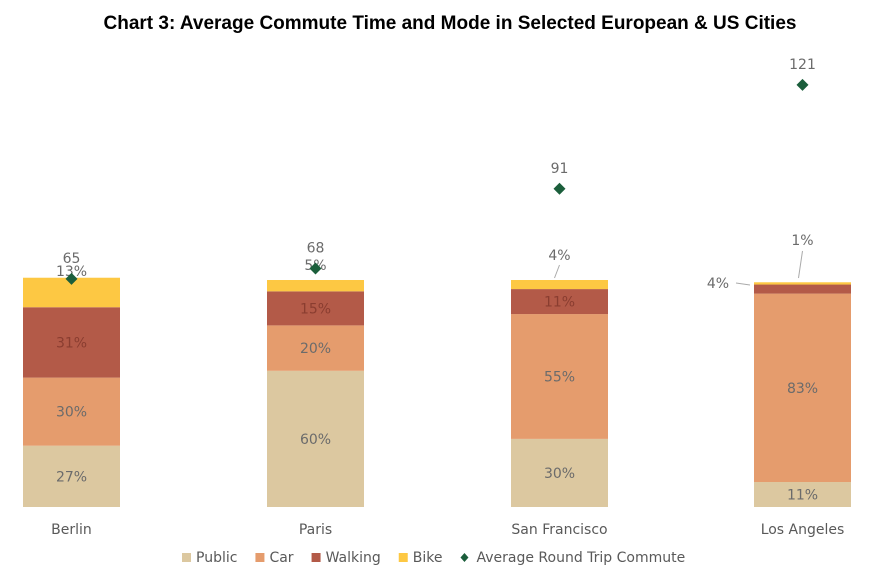 The width and height of the screenshot is (880, 576). I want to click on data-label: 55%, so click(559, 377).